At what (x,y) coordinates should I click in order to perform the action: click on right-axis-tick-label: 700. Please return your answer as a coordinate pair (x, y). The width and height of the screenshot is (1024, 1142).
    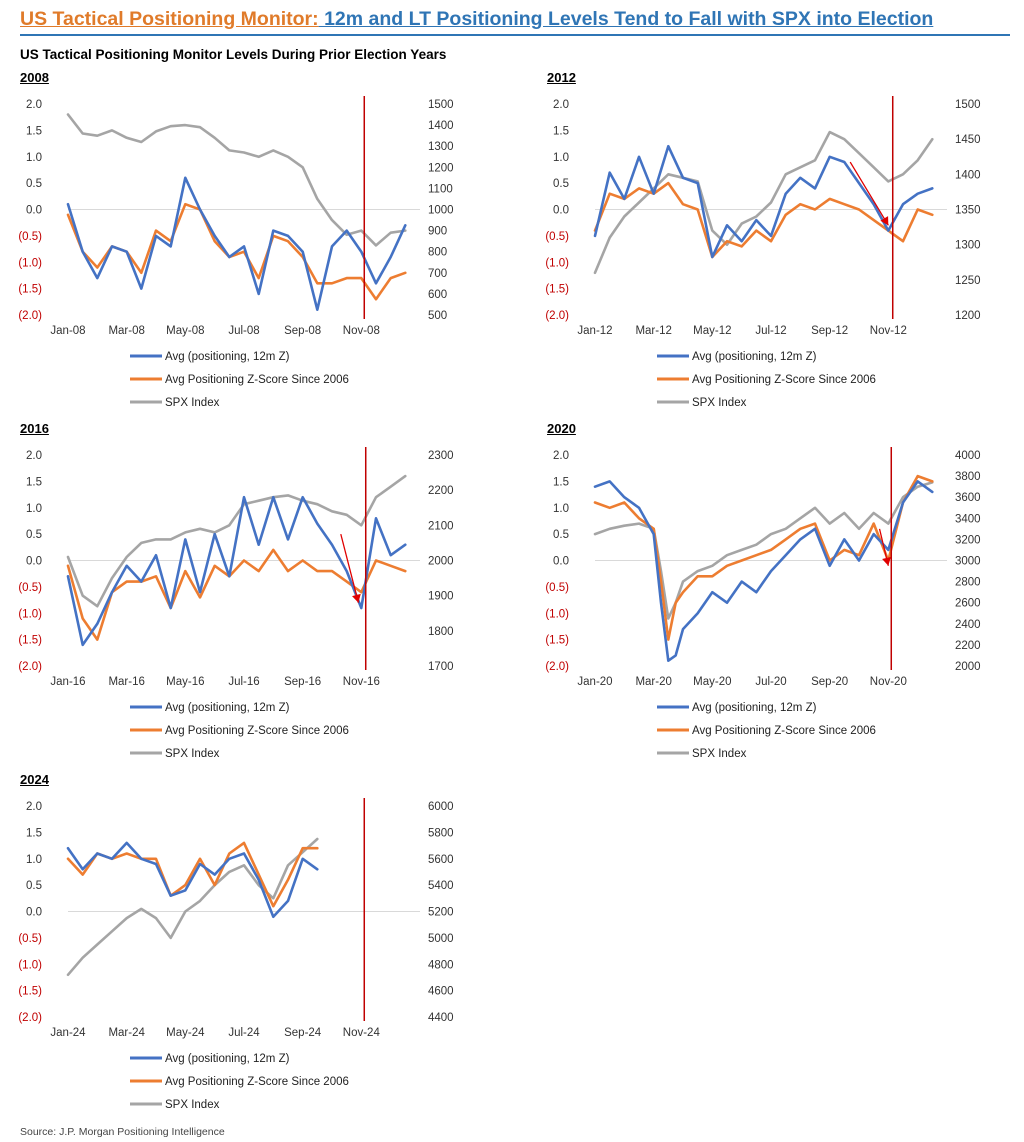
    Looking at the image, I should click on (437, 274).